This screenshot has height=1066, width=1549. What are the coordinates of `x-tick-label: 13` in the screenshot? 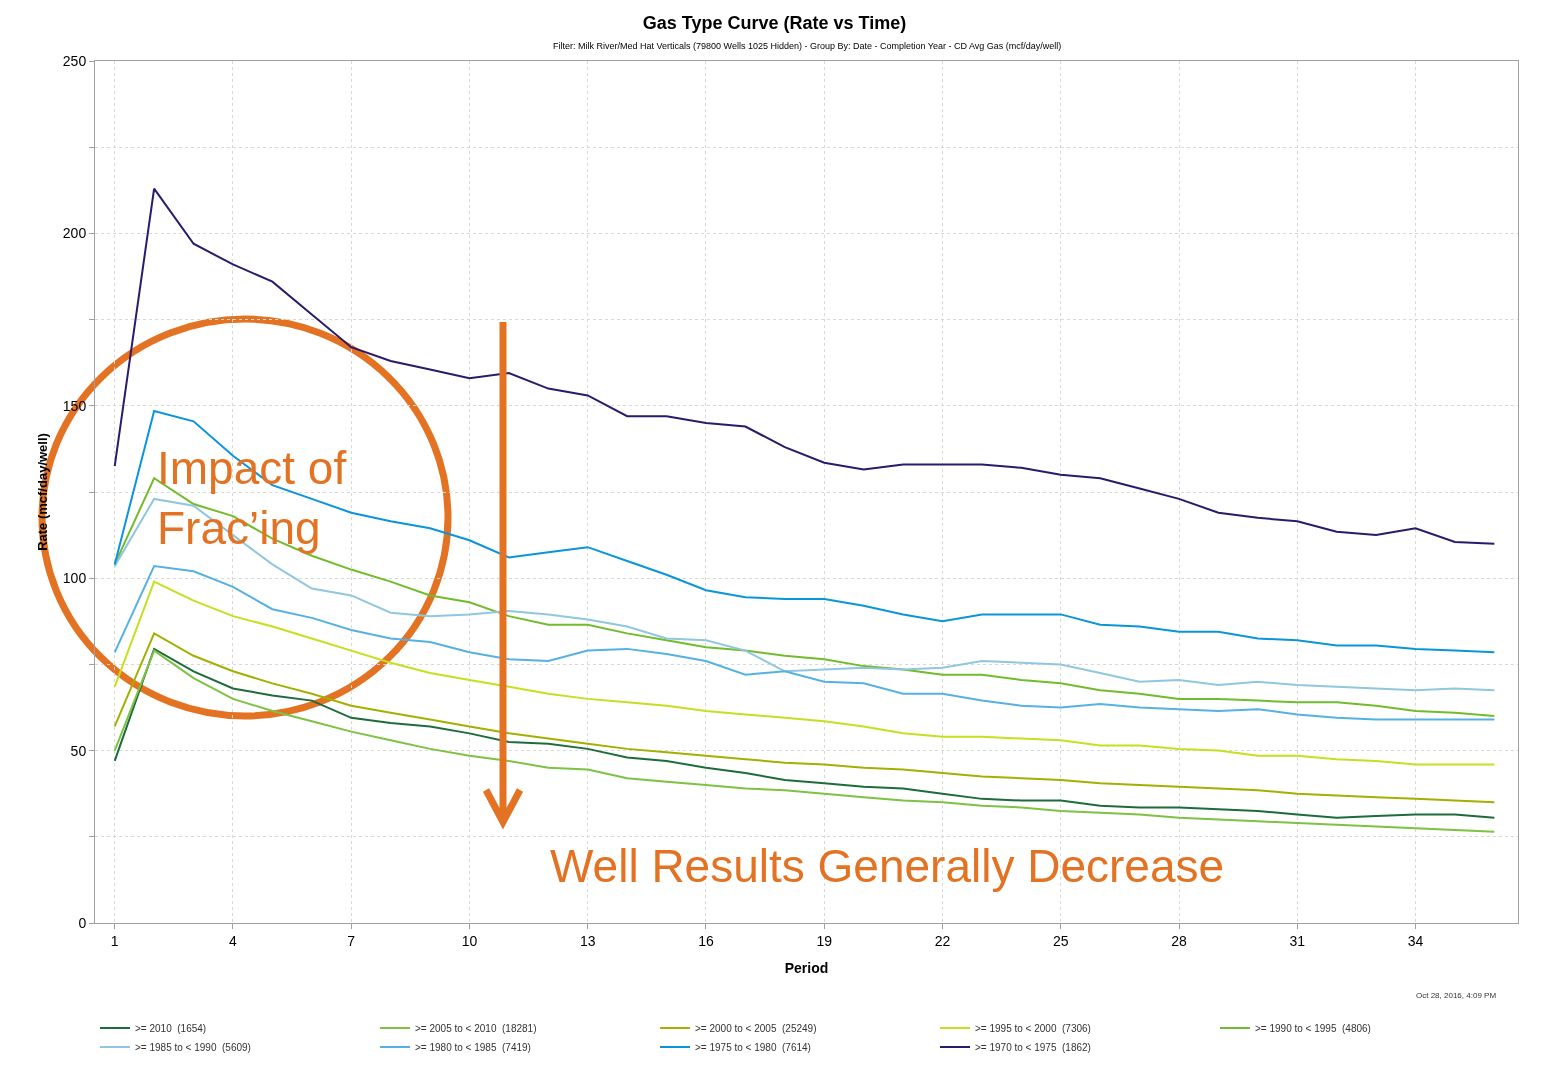 It's located at (587, 940).